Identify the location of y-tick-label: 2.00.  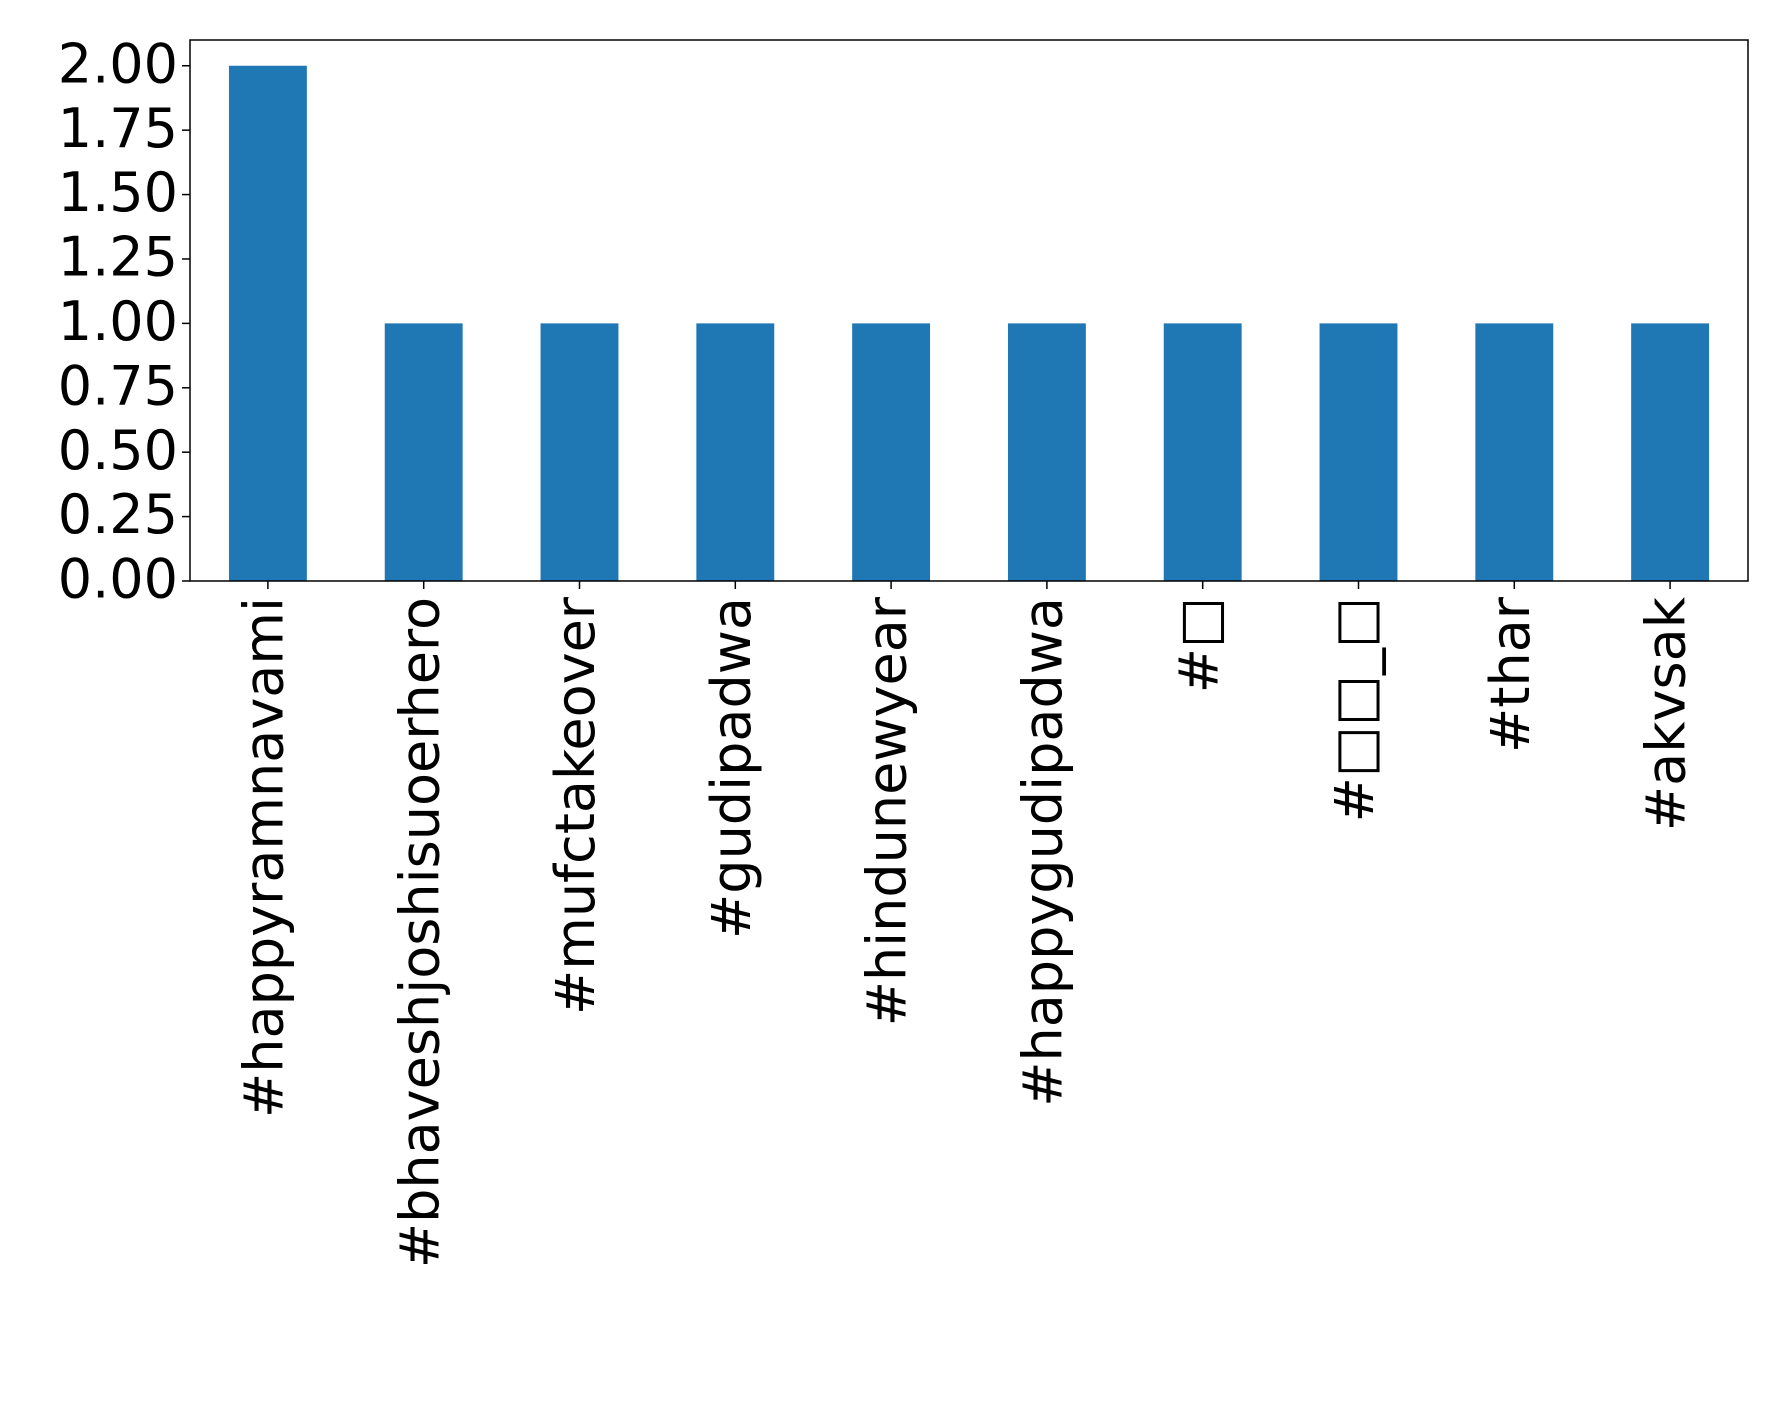
(118, 63).